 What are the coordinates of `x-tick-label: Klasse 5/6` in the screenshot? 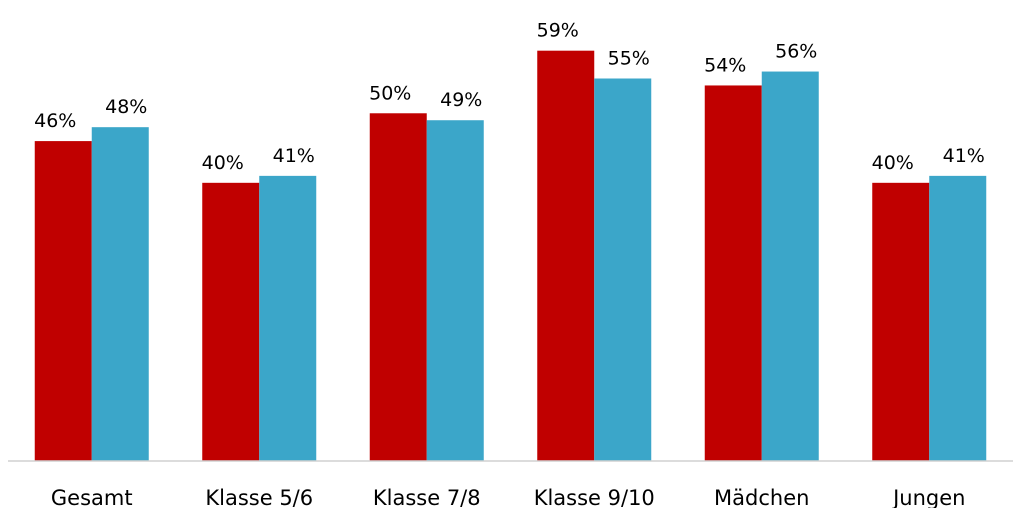 It's located at (259, 497).